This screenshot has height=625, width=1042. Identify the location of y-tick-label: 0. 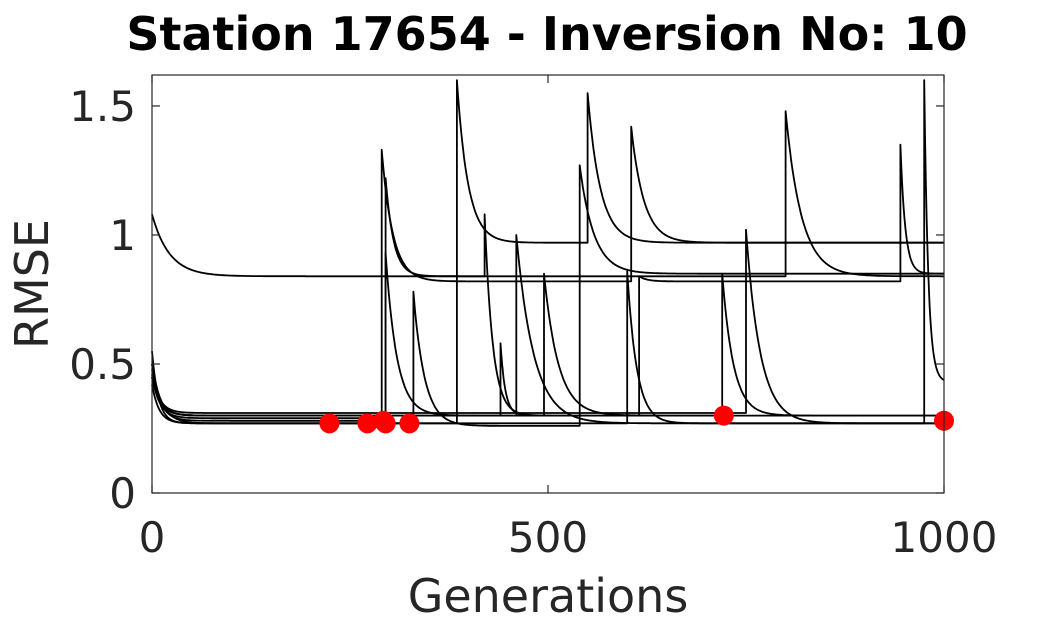
(122, 493).